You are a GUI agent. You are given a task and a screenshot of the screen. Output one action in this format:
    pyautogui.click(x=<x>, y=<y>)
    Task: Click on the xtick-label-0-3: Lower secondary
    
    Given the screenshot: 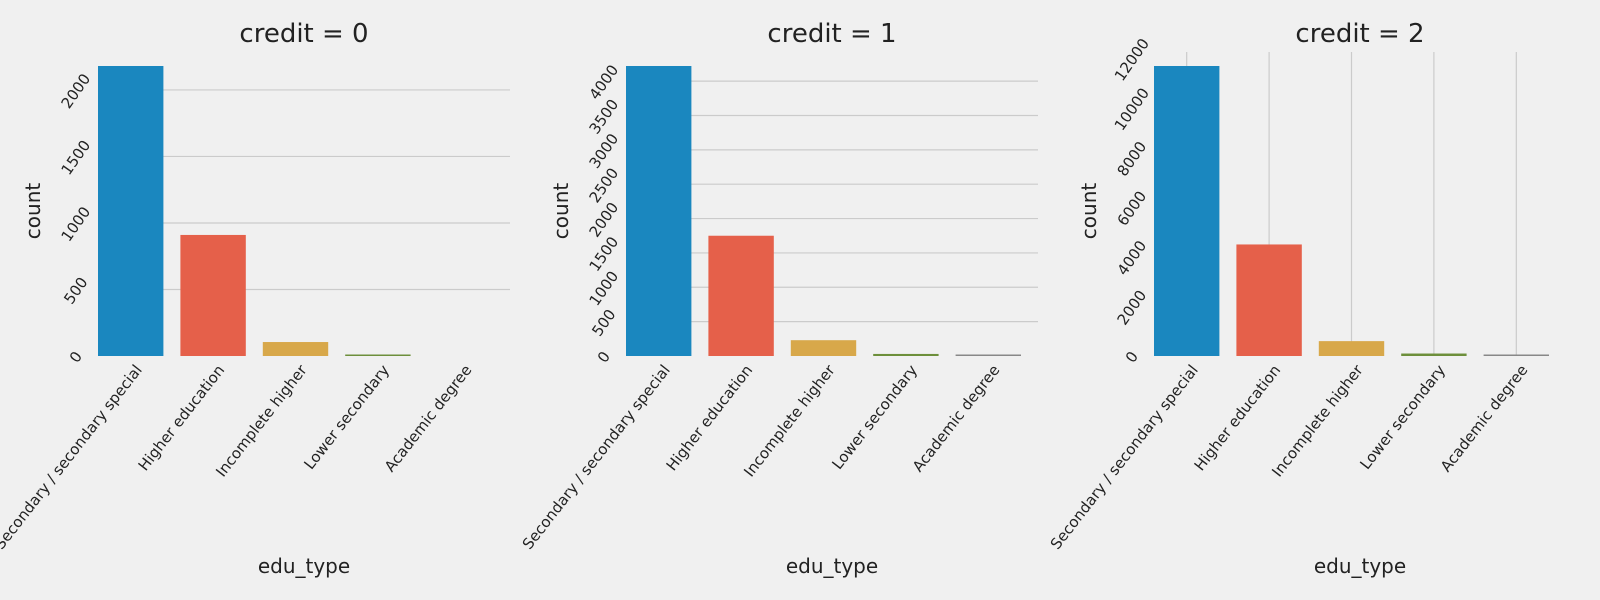 What is the action you would take?
    pyautogui.click(x=346, y=417)
    